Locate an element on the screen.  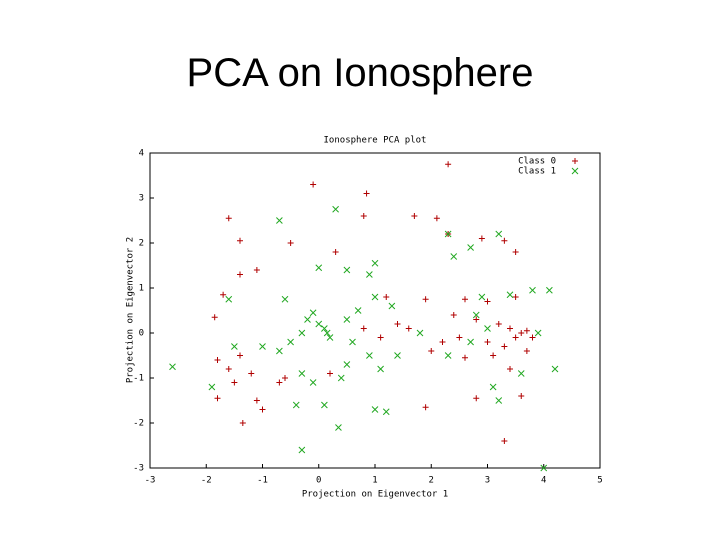
y-tick-label: 4 is located at coordinates (141, 154).